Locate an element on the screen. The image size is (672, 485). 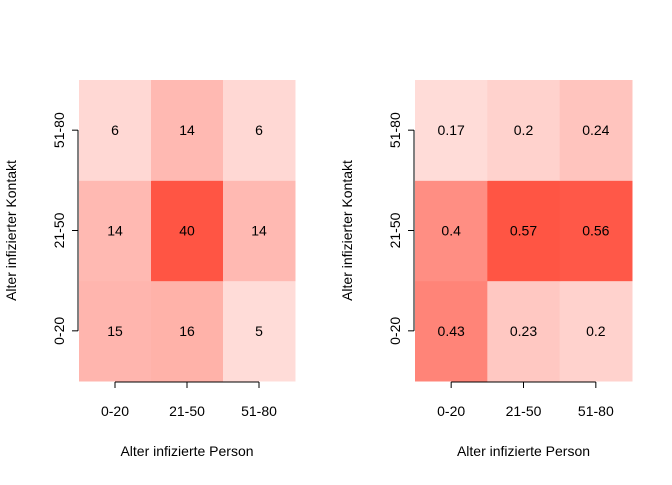
cell-value-label: 0.4 is located at coordinates (451, 231).